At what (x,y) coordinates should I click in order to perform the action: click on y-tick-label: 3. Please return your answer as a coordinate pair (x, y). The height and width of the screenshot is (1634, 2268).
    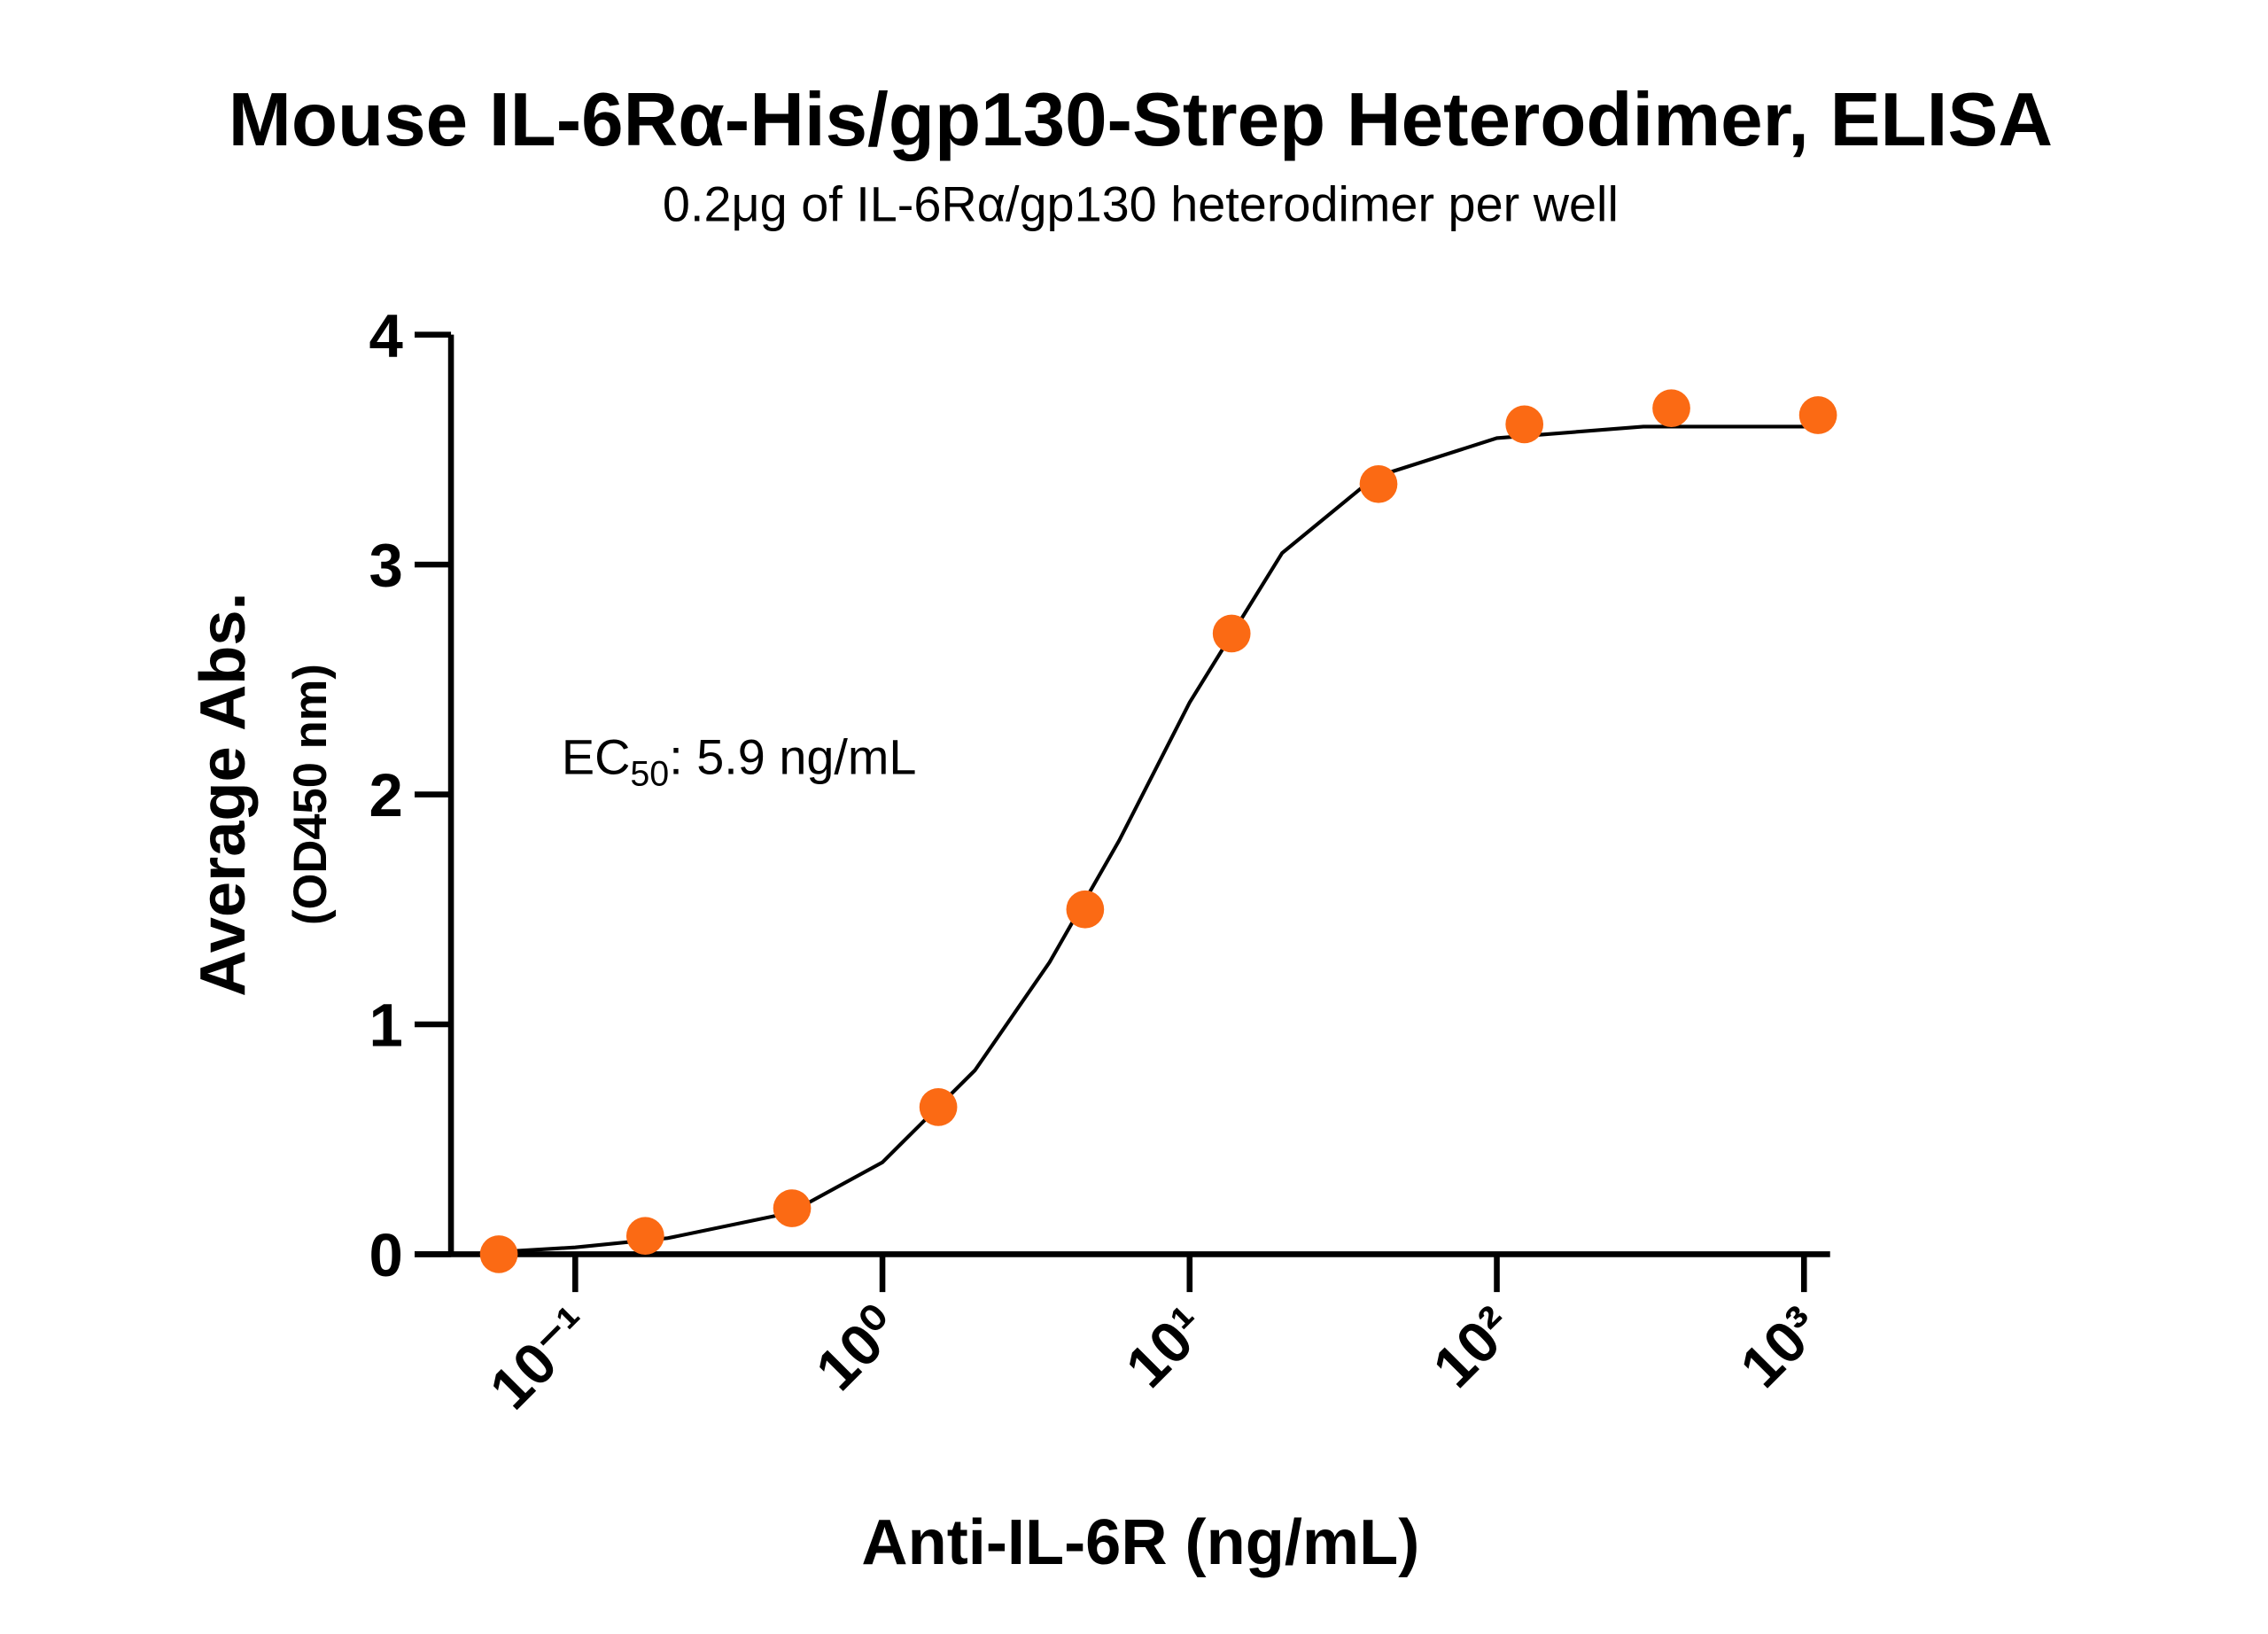
    Looking at the image, I should click on (386, 566).